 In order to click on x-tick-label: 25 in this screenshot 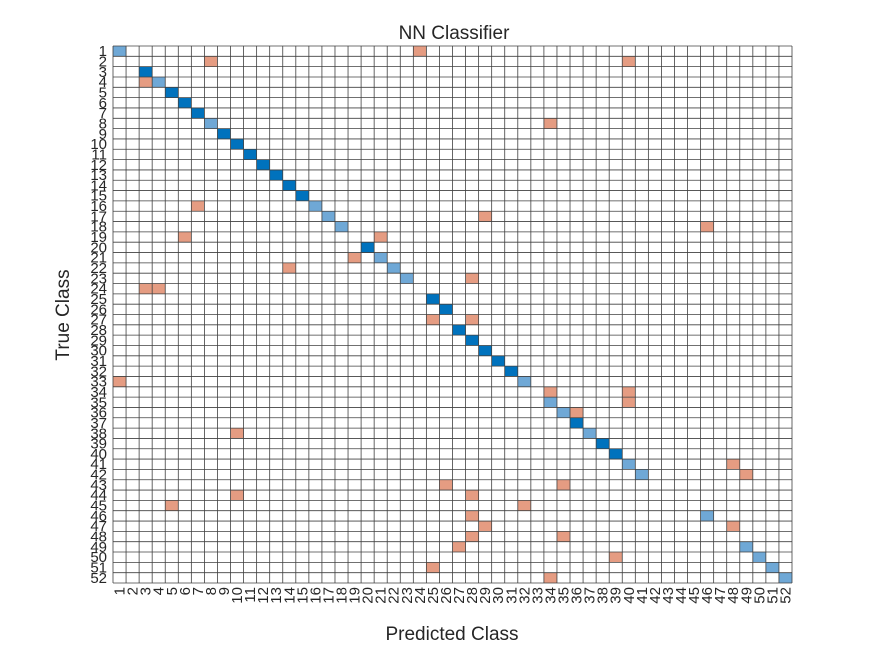, I will do `click(433, 595)`.